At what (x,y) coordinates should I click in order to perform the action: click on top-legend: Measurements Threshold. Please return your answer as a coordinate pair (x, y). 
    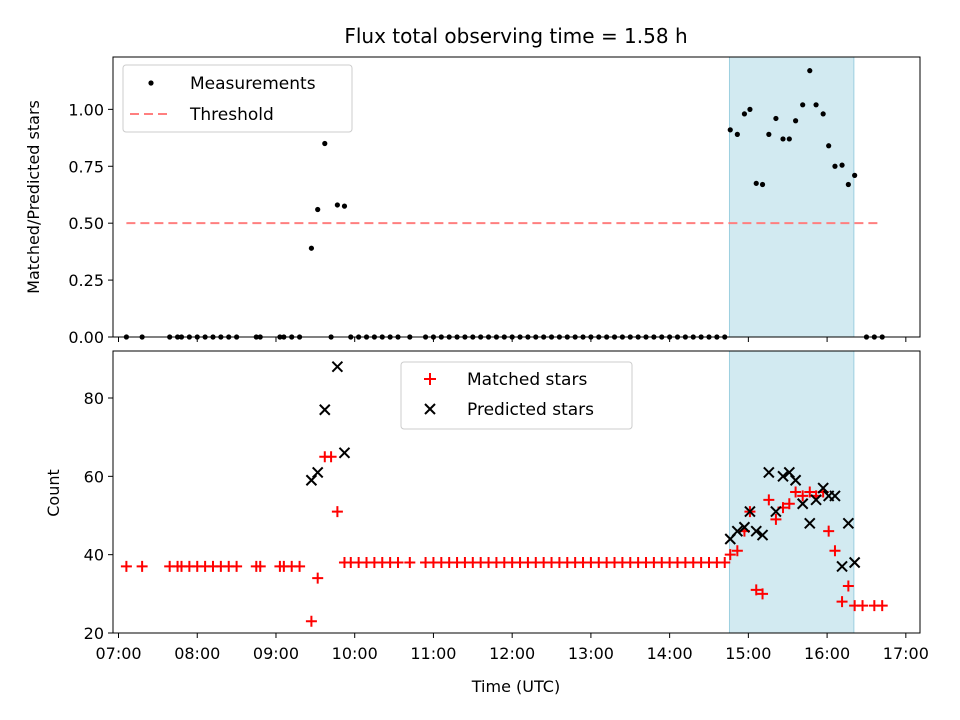
    Looking at the image, I should click on (237, 98).